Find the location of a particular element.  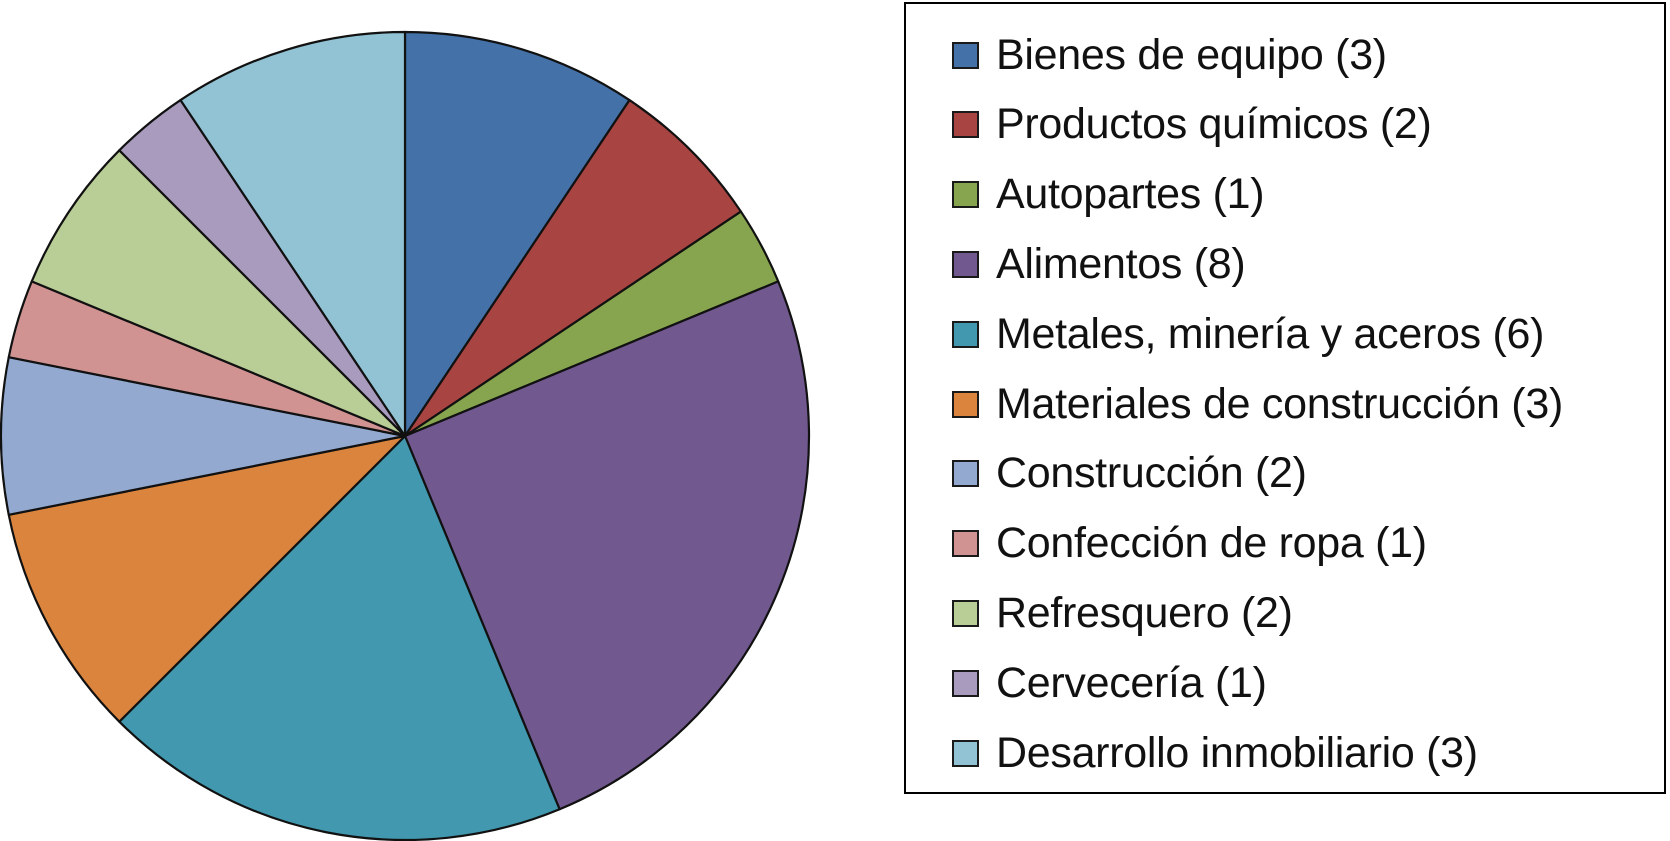

legend-label: Productos químicos (2) is located at coordinates (1214, 124).